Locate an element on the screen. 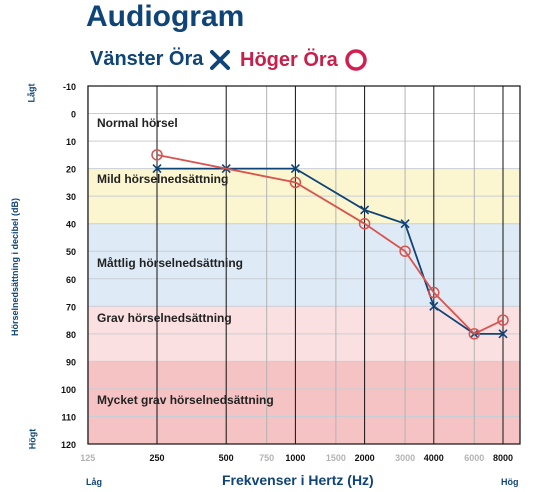 Image resolution: width=548 pixels, height=492 pixels. y-tick-label: 90 is located at coordinates (71, 362).